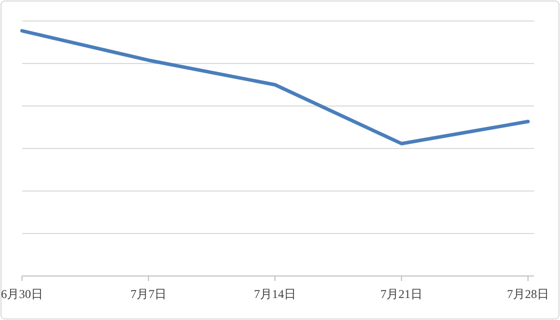 The height and width of the screenshot is (320, 560). What do you see at coordinates (275, 294) in the screenshot?
I see `x-tick-label: 7月14日` at bounding box center [275, 294].